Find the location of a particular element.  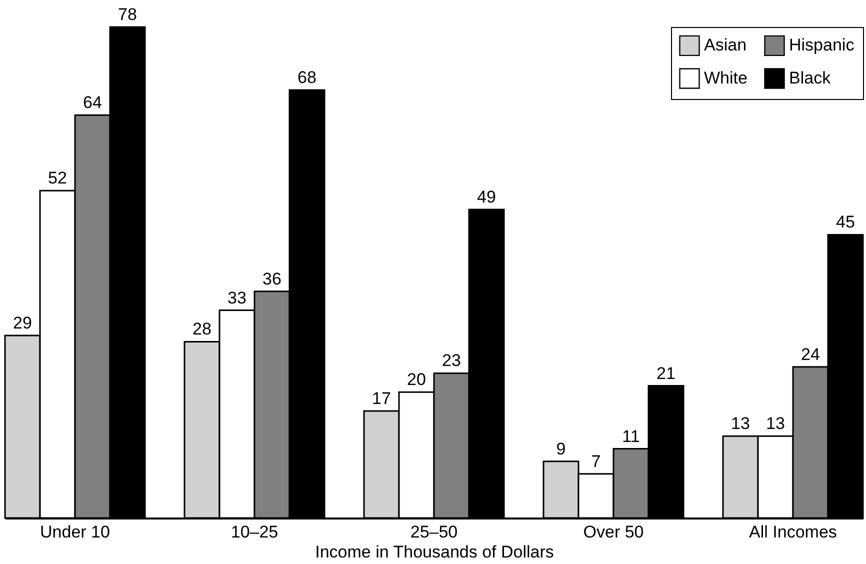

data-label: 36 is located at coordinates (272, 278).